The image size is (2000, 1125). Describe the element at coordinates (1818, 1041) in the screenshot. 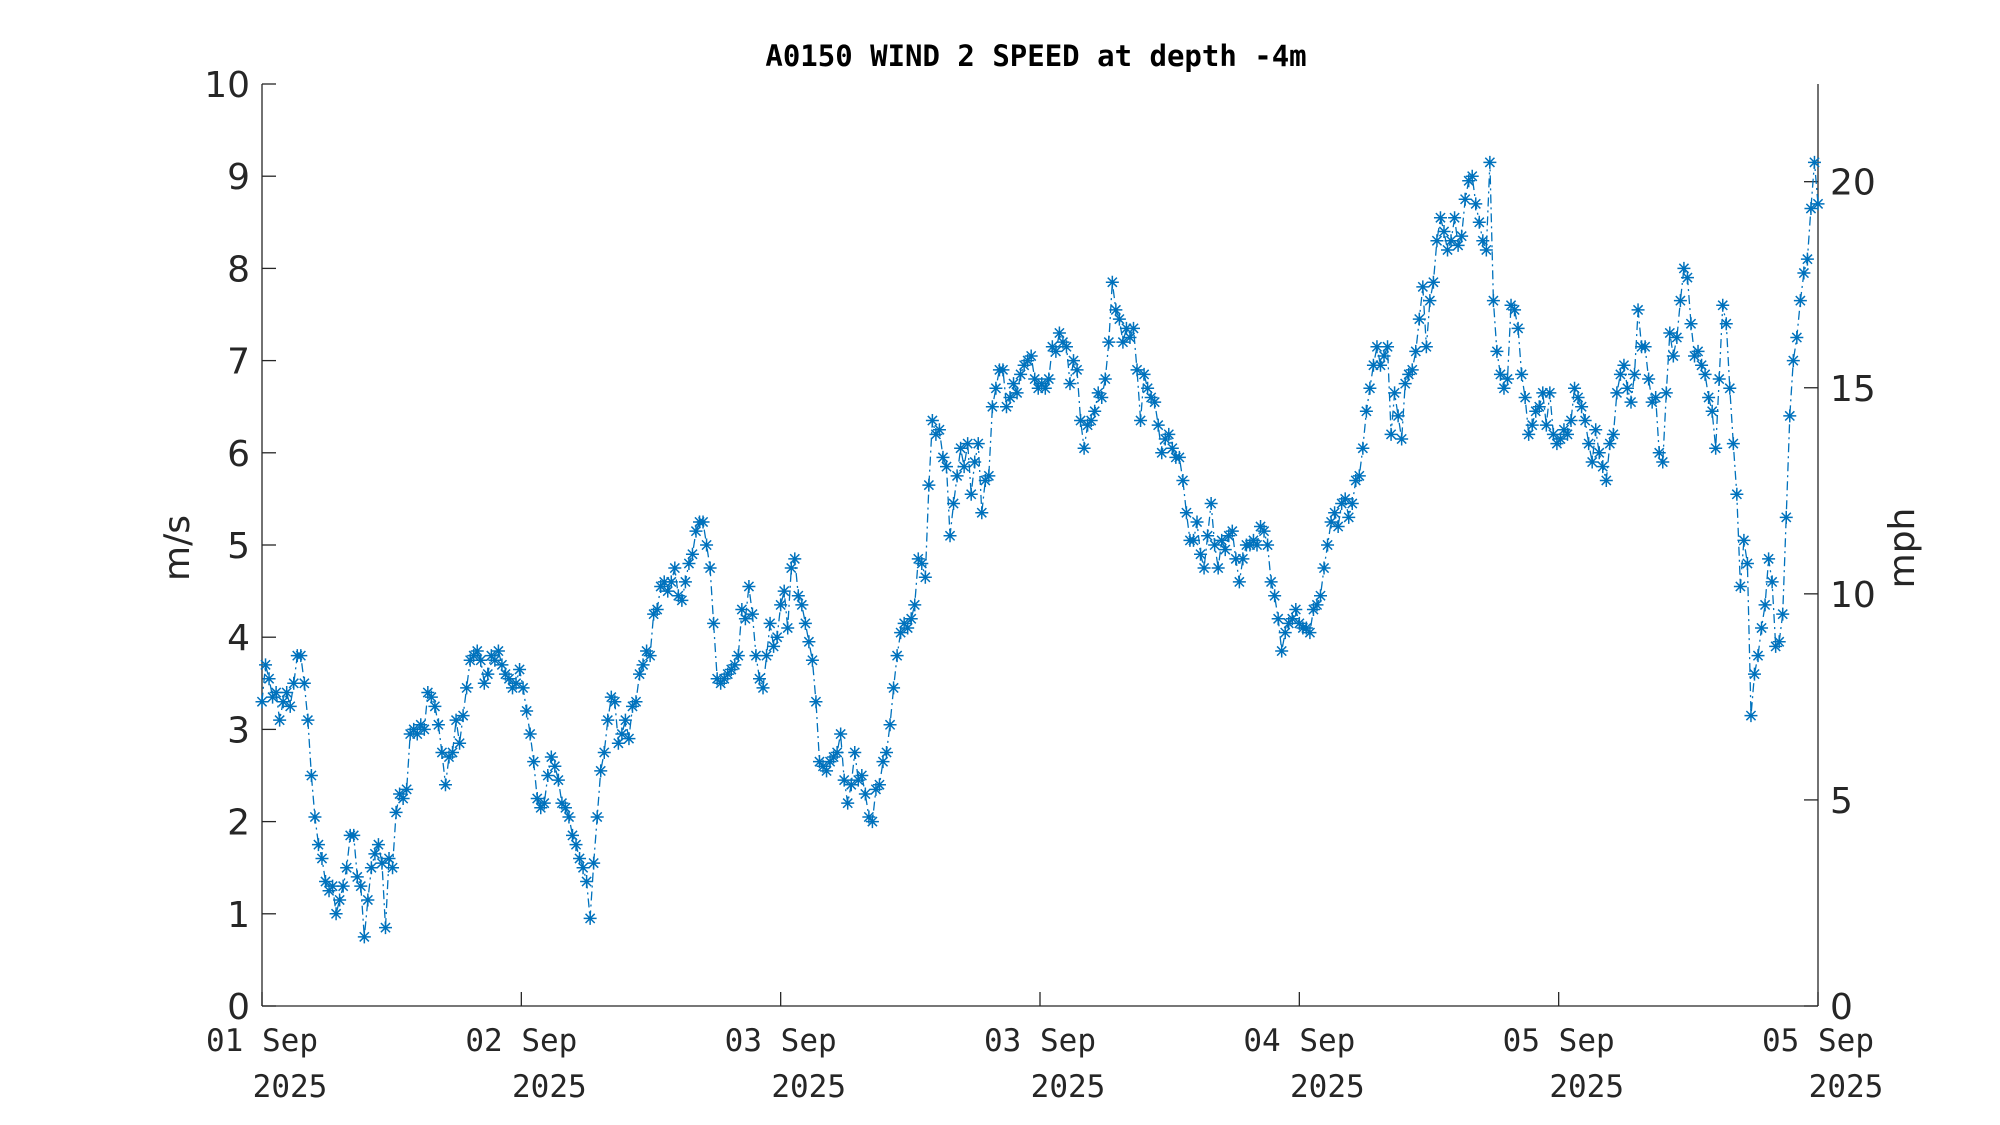

I see `x-tick-label-date: 05 Sep` at that location.